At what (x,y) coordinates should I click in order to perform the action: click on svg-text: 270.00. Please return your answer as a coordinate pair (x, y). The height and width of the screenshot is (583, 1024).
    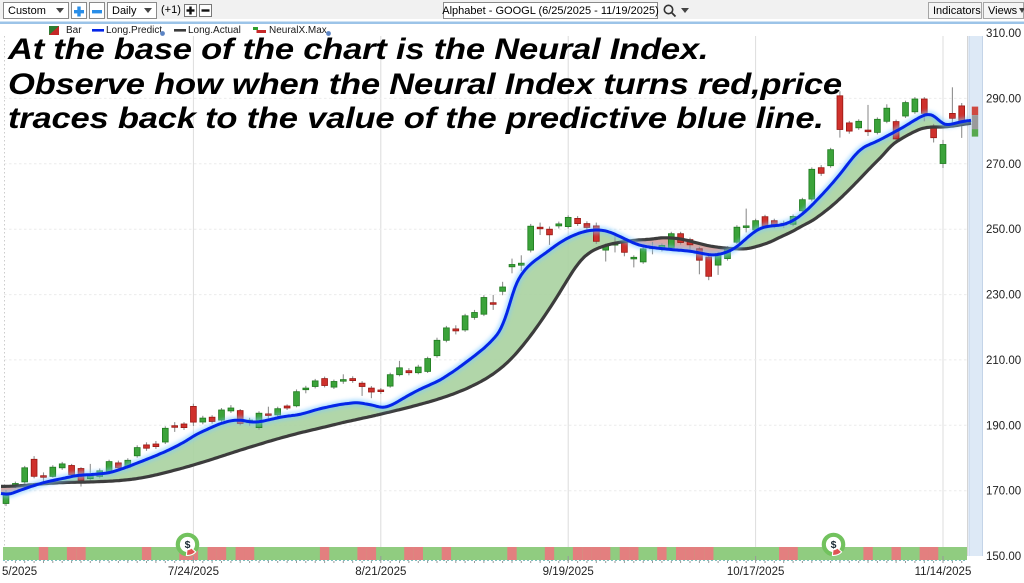
    Looking at the image, I should click on (1003, 165).